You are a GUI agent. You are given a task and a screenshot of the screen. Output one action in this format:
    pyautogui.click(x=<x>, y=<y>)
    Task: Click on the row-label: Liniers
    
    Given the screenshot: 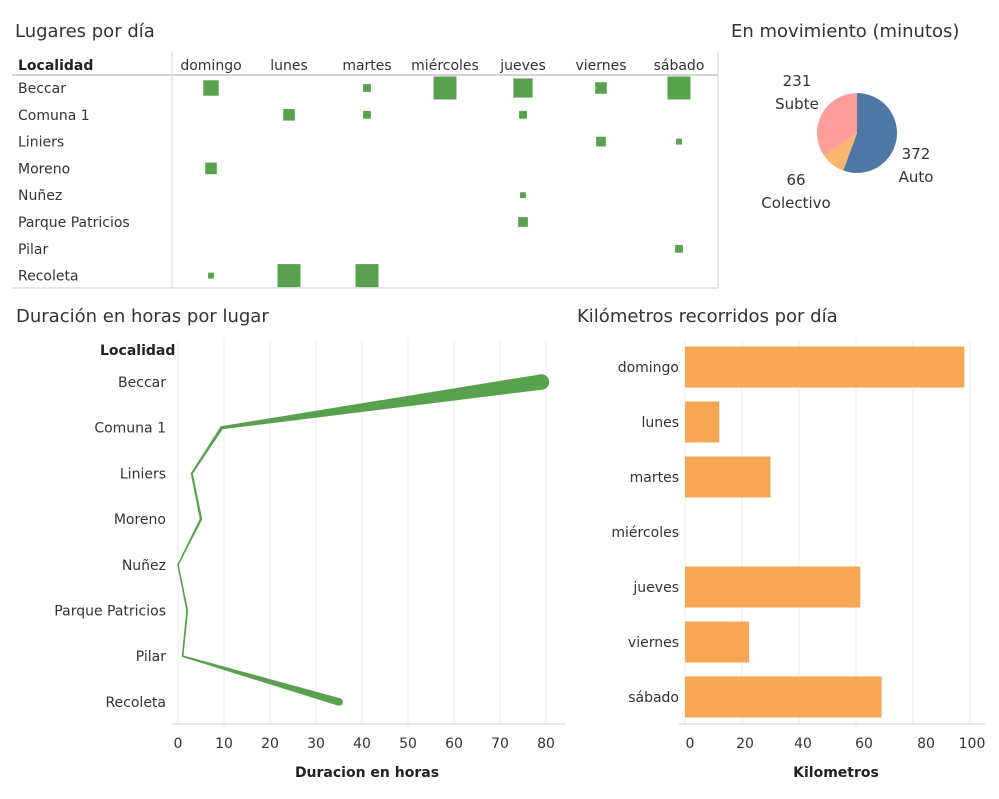 What is the action you would take?
    pyautogui.click(x=41, y=143)
    